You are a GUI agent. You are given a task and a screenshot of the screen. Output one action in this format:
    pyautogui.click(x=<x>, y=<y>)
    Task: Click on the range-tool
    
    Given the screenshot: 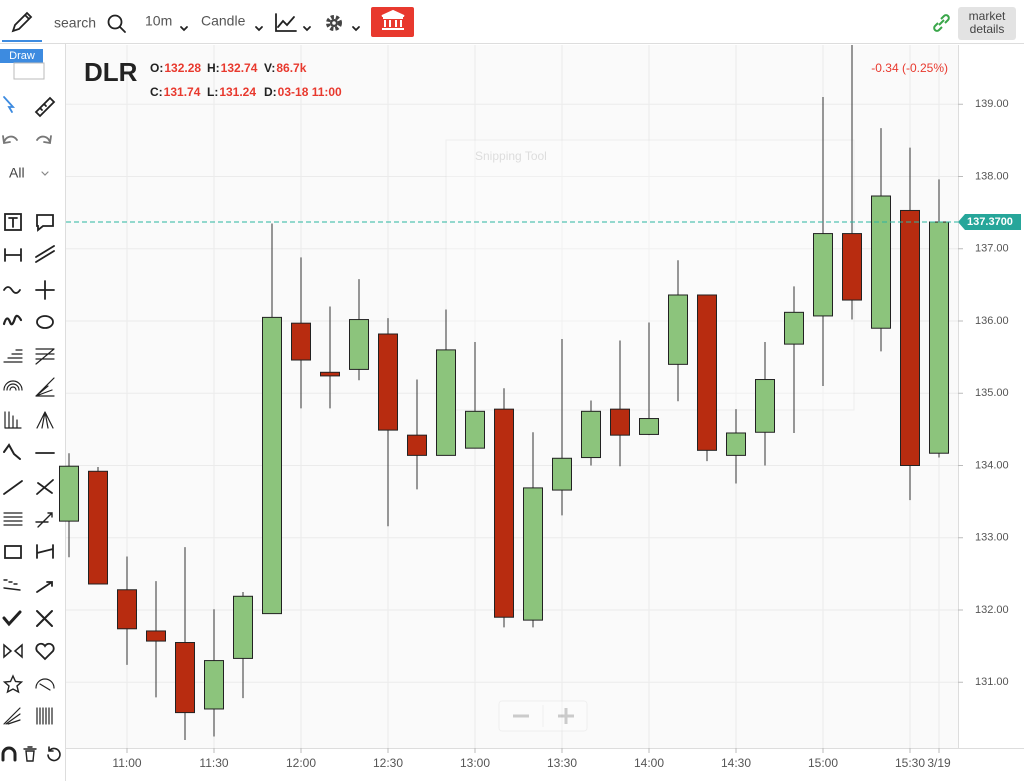 What is the action you would take?
    pyautogui.click(x=13, y=255)
    